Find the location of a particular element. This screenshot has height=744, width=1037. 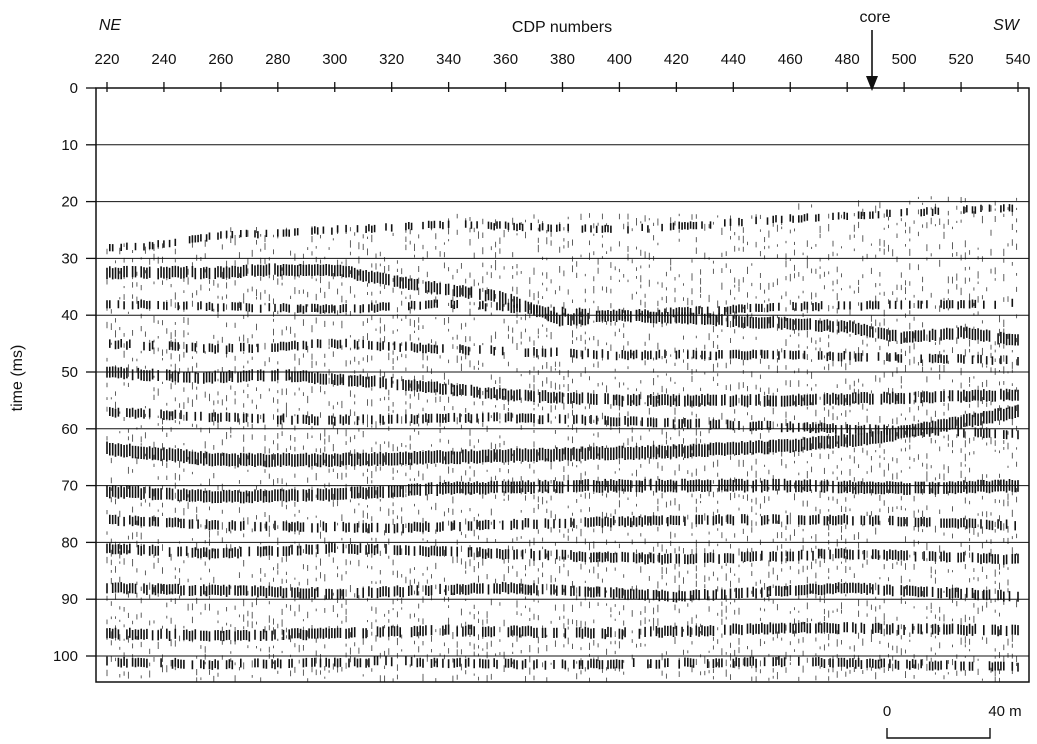

y-tick-label: 0 is located at coordinates (74, 88).